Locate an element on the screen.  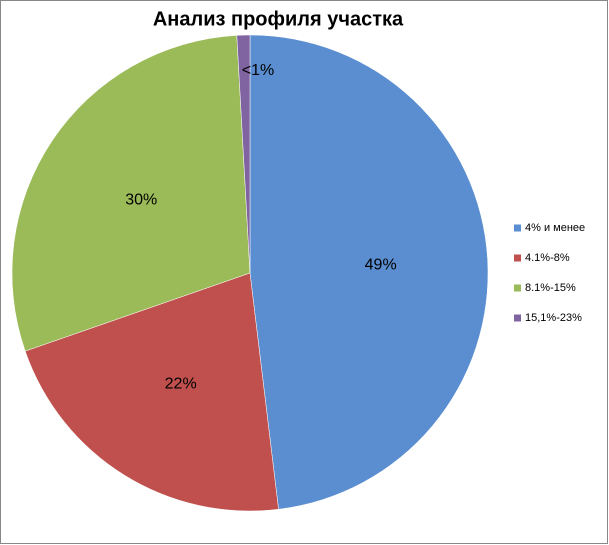
pie-slice is located at coordinates (243, 154).